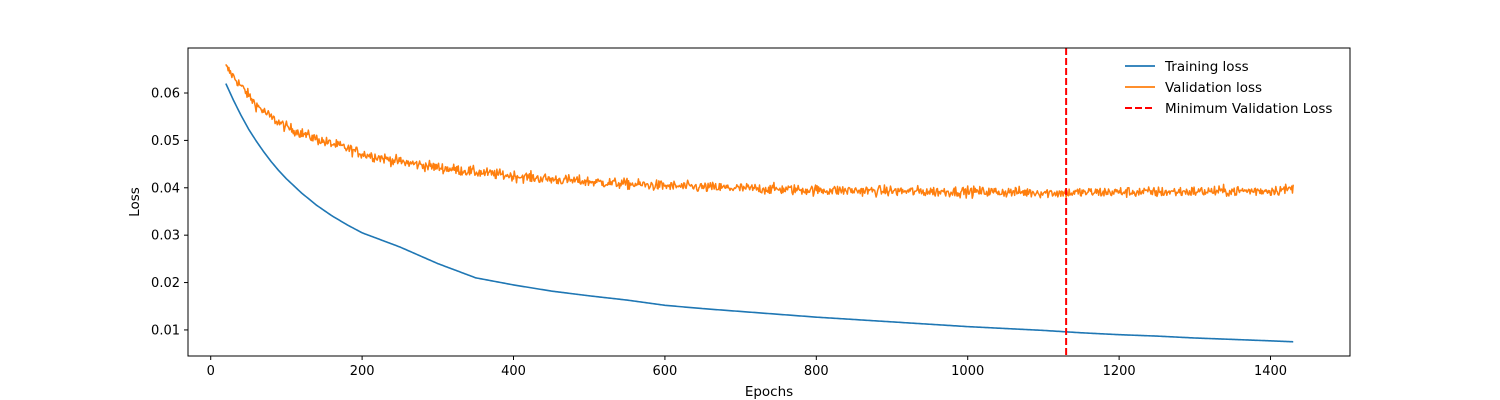 Image resolution: width=1500 pixels, height=400 pixels. Describe the element at coordinates (165, 141) in the screenshot. I see `y-tick-label: 0.05` at that location.